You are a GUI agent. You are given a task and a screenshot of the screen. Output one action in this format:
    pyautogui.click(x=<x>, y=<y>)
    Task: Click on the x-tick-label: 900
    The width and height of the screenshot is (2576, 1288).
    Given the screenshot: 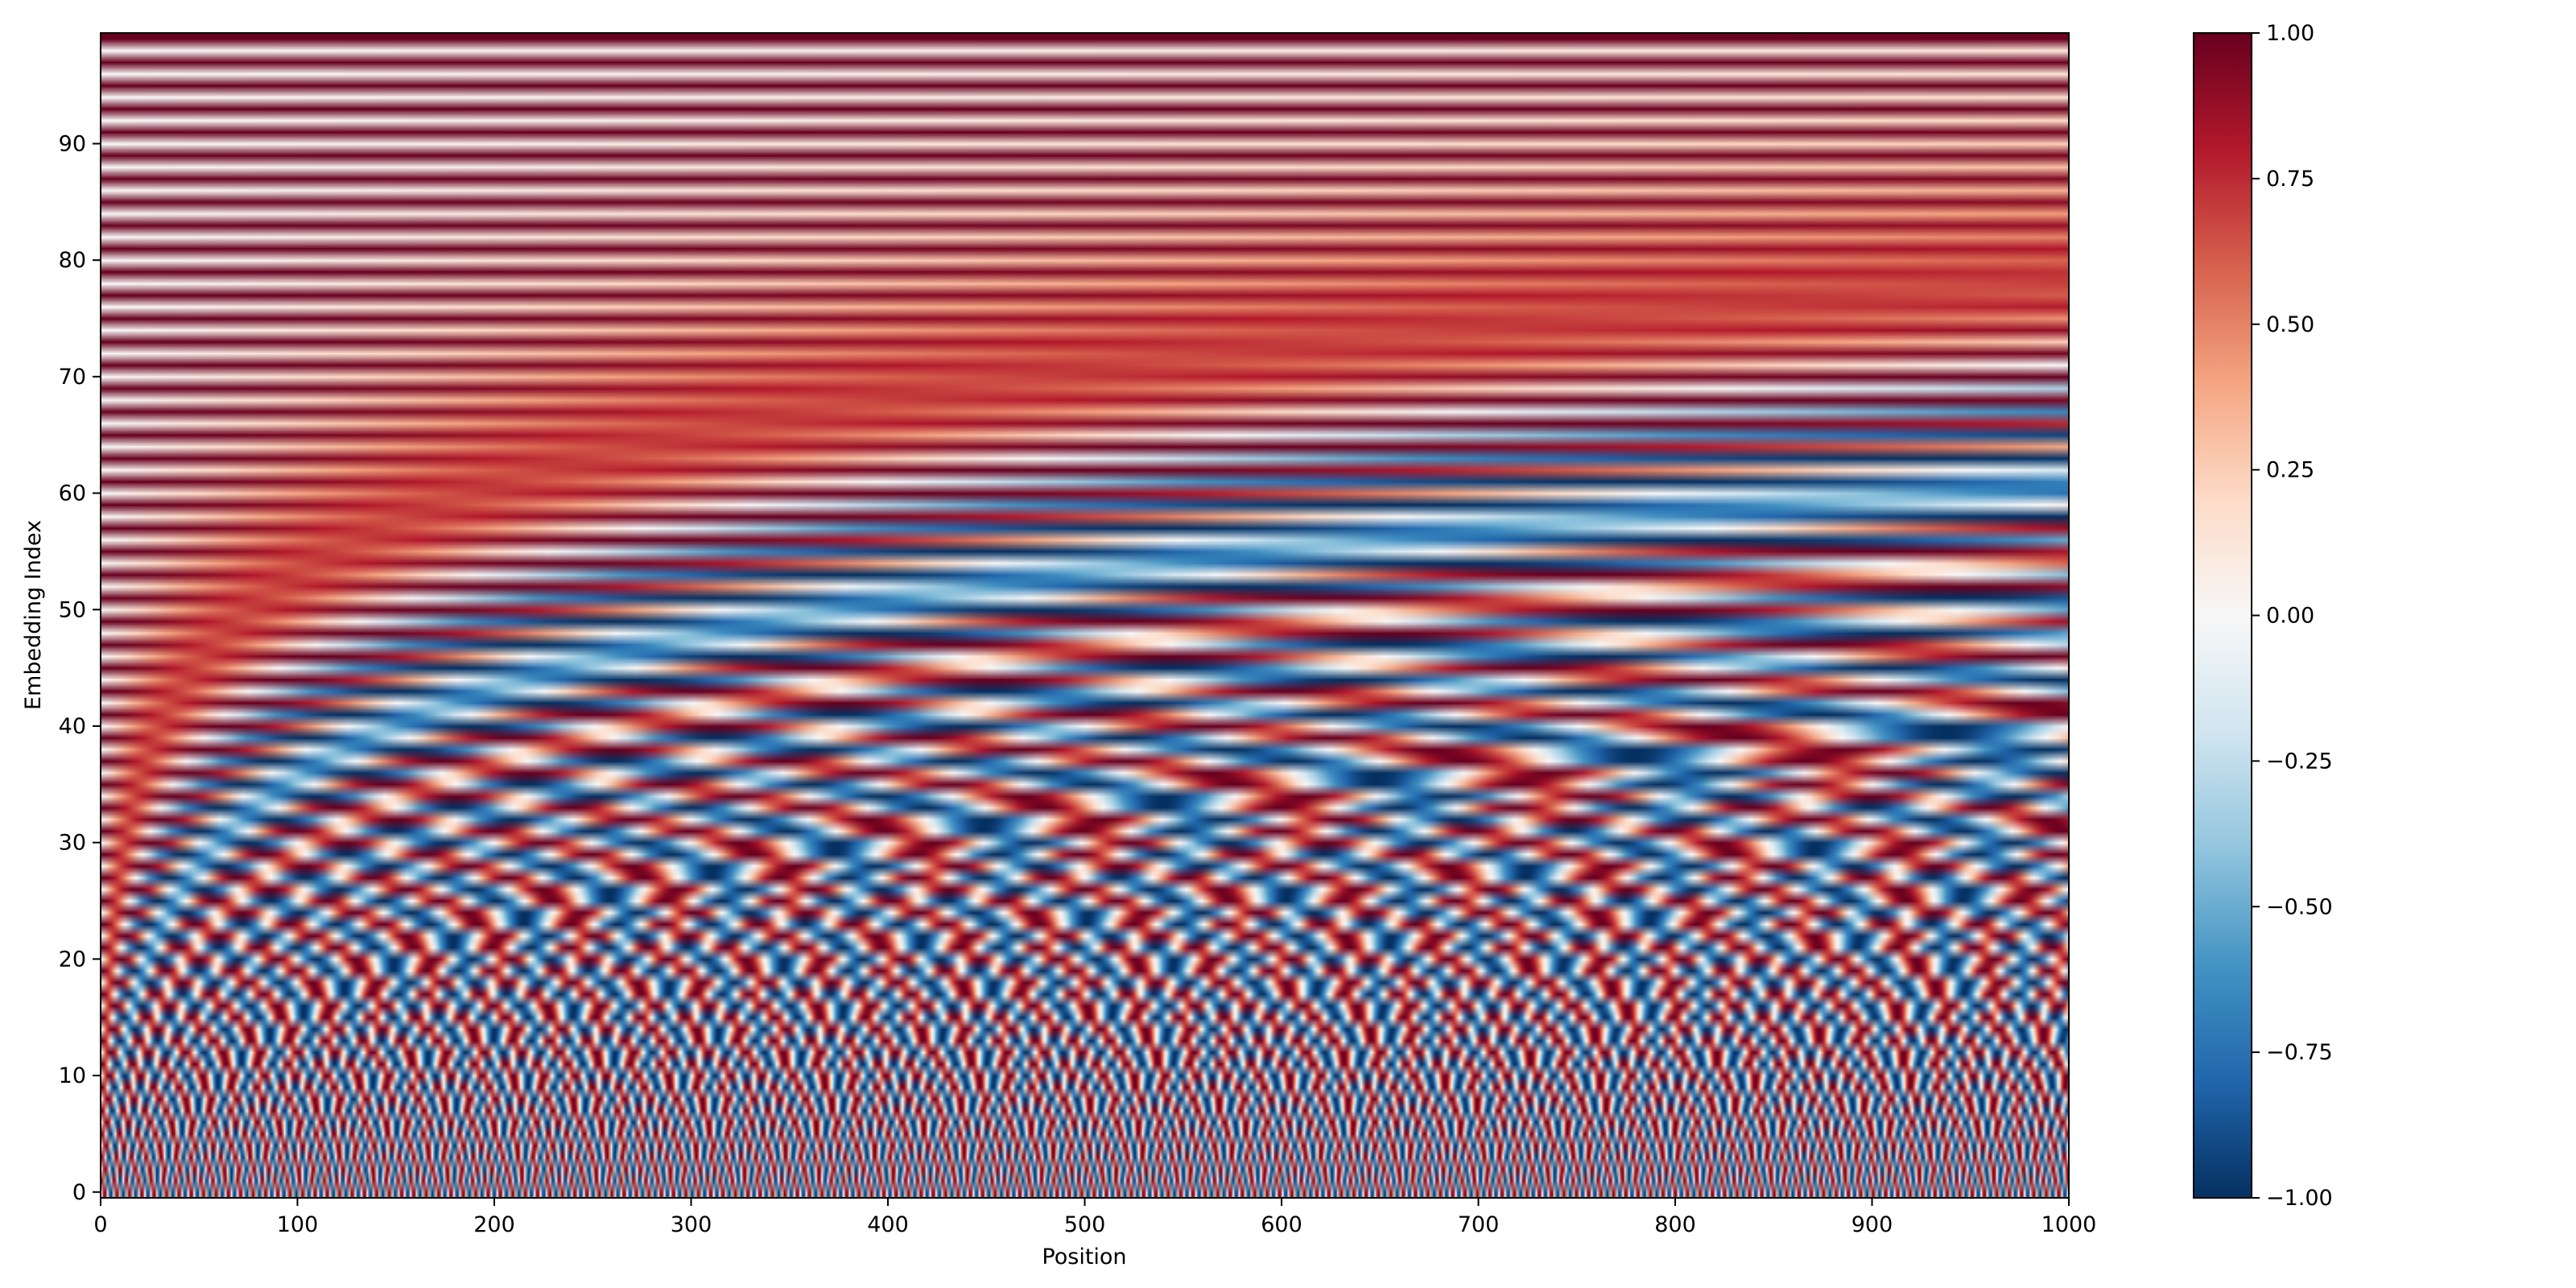 What is the action you would take?
    pyautogui.click(x=1872, y=1224)
    